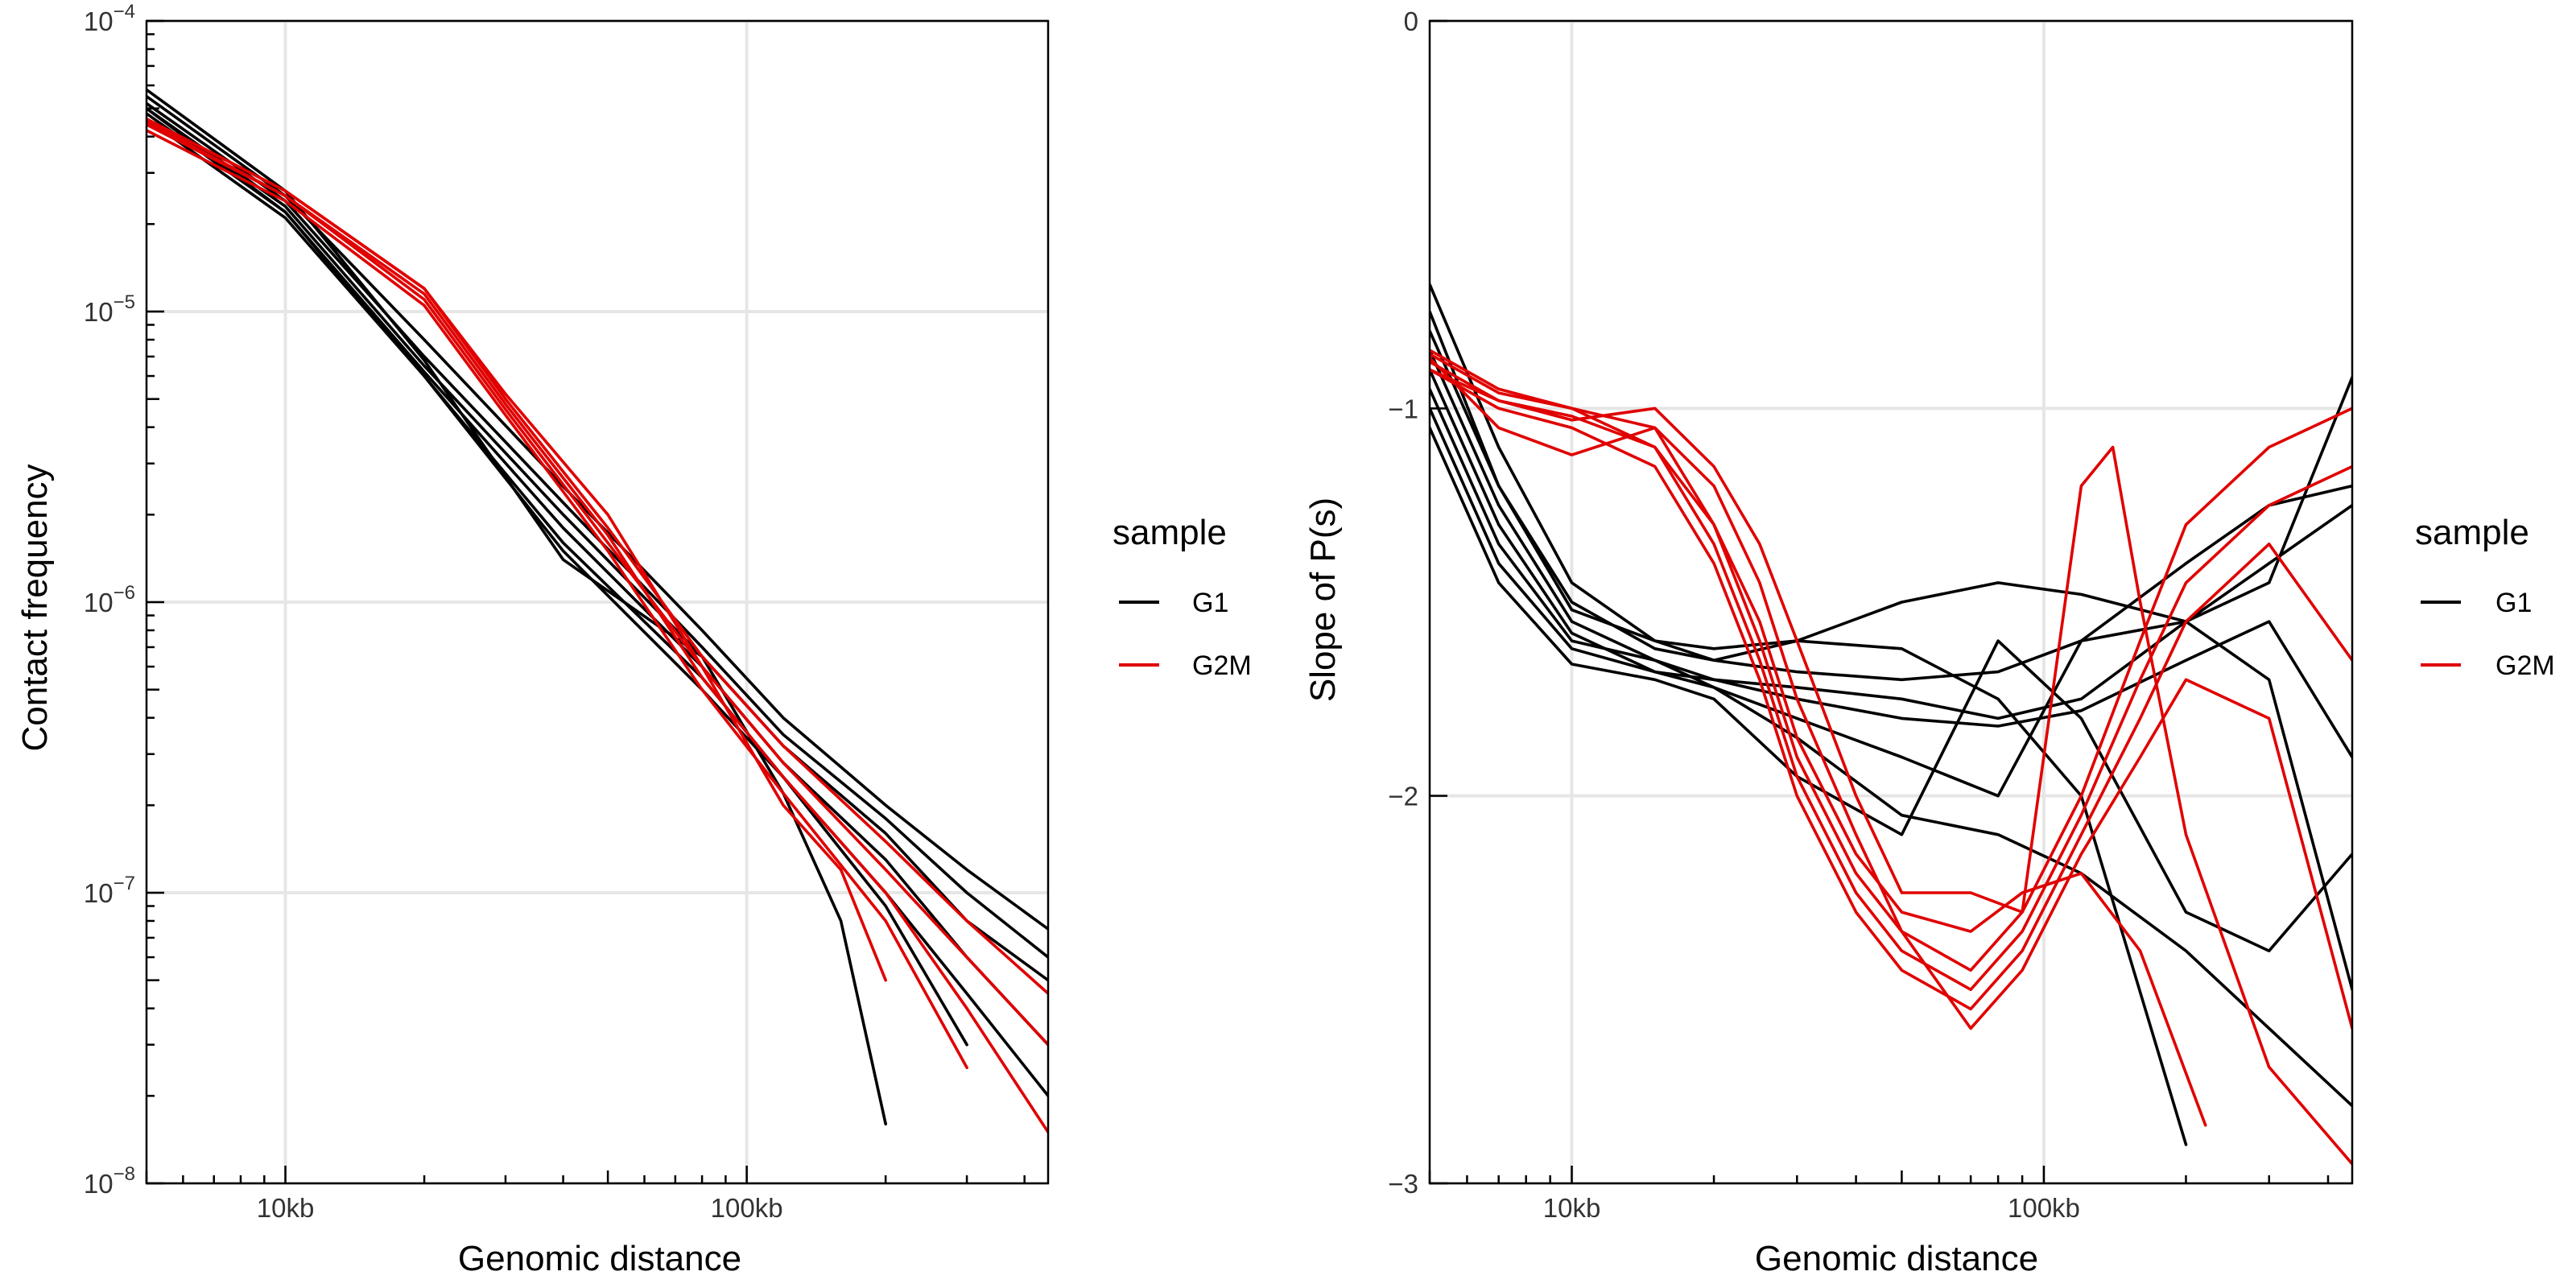 This screenshot has height=1288, width=2576. What do you see at coordinates (1572, 1208) in the screenshot?
I see `right-x-tick-label: 10kb` at bounding box center [1572, 1208].